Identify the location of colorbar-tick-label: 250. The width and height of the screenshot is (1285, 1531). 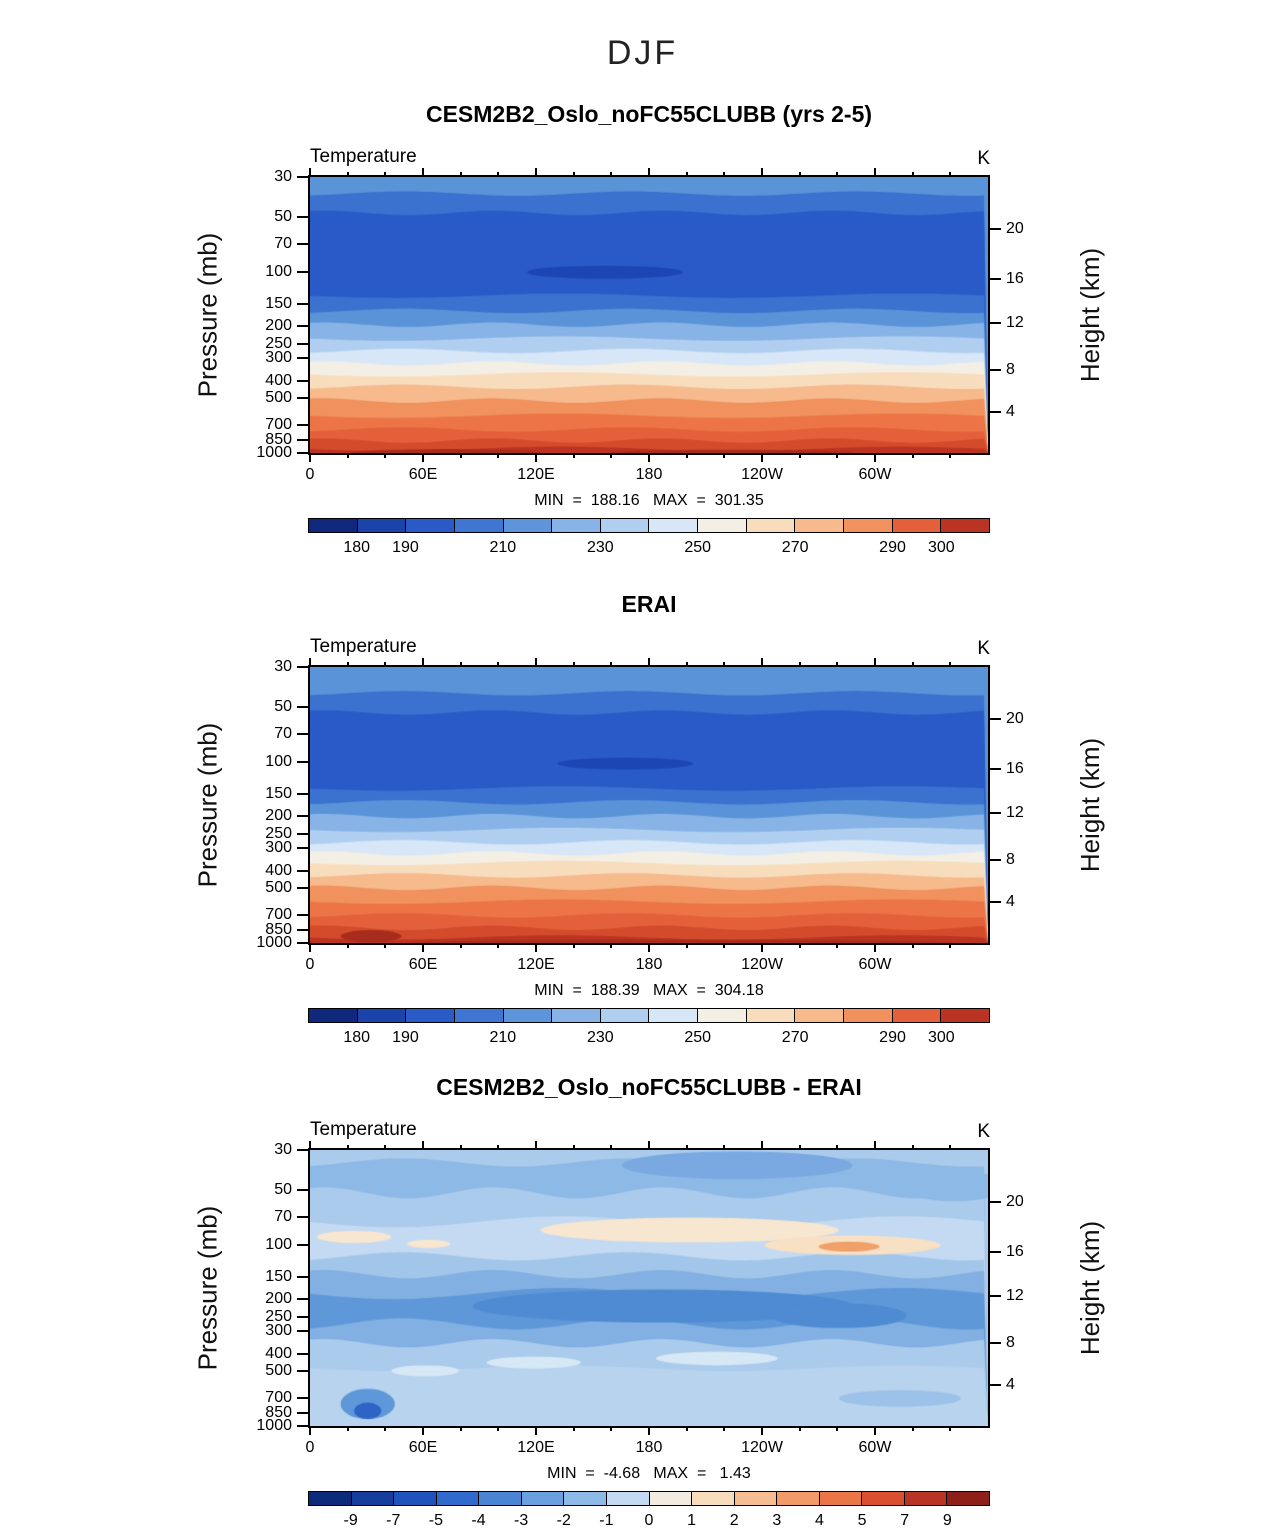
(698, 547).